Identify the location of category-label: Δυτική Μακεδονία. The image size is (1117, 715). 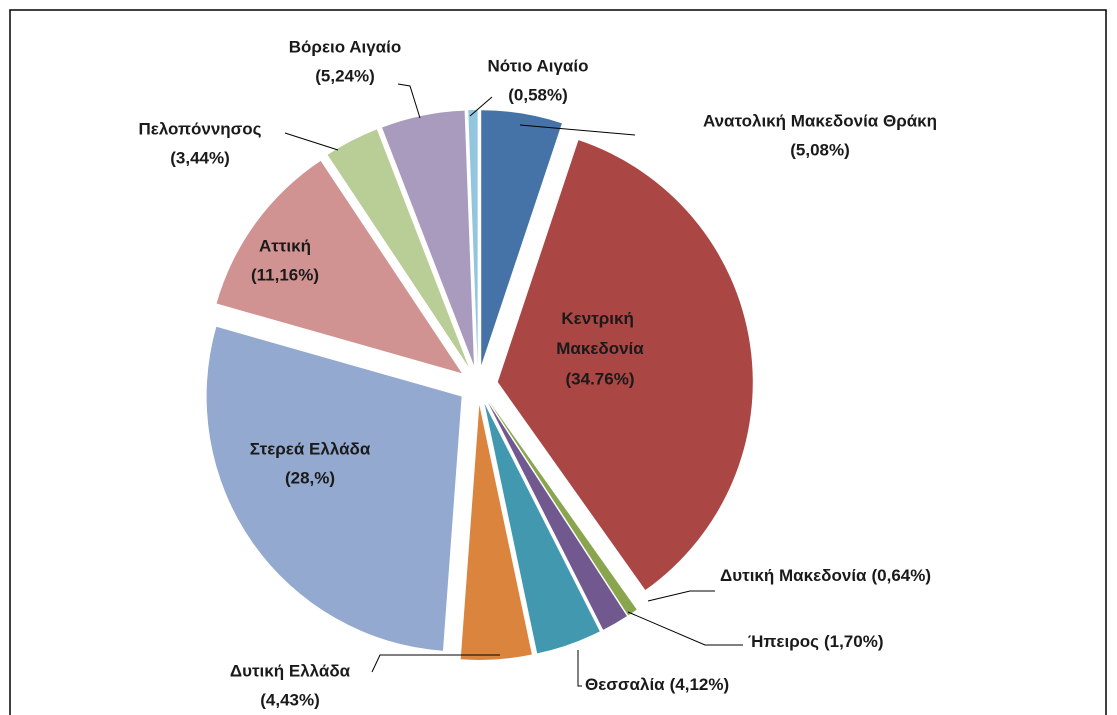
(793, 575).